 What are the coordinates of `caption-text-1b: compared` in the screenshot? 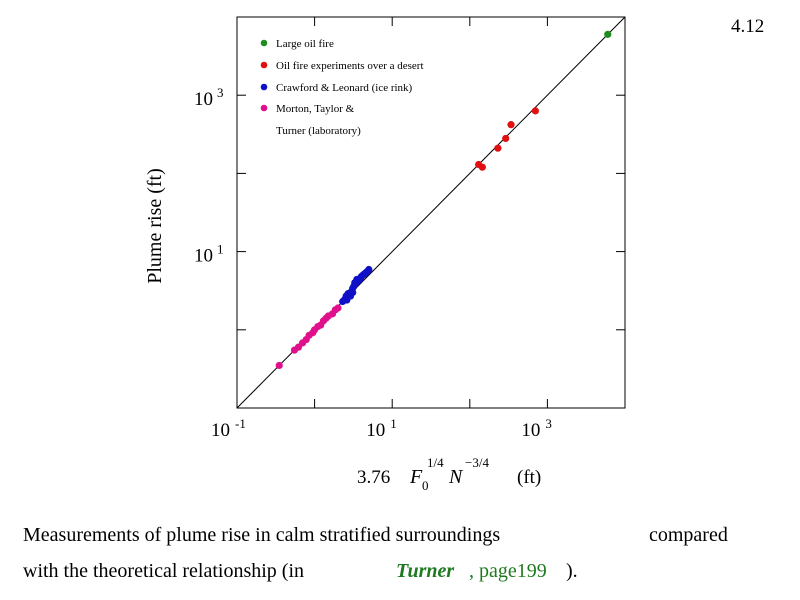 It's located at (688, 535).